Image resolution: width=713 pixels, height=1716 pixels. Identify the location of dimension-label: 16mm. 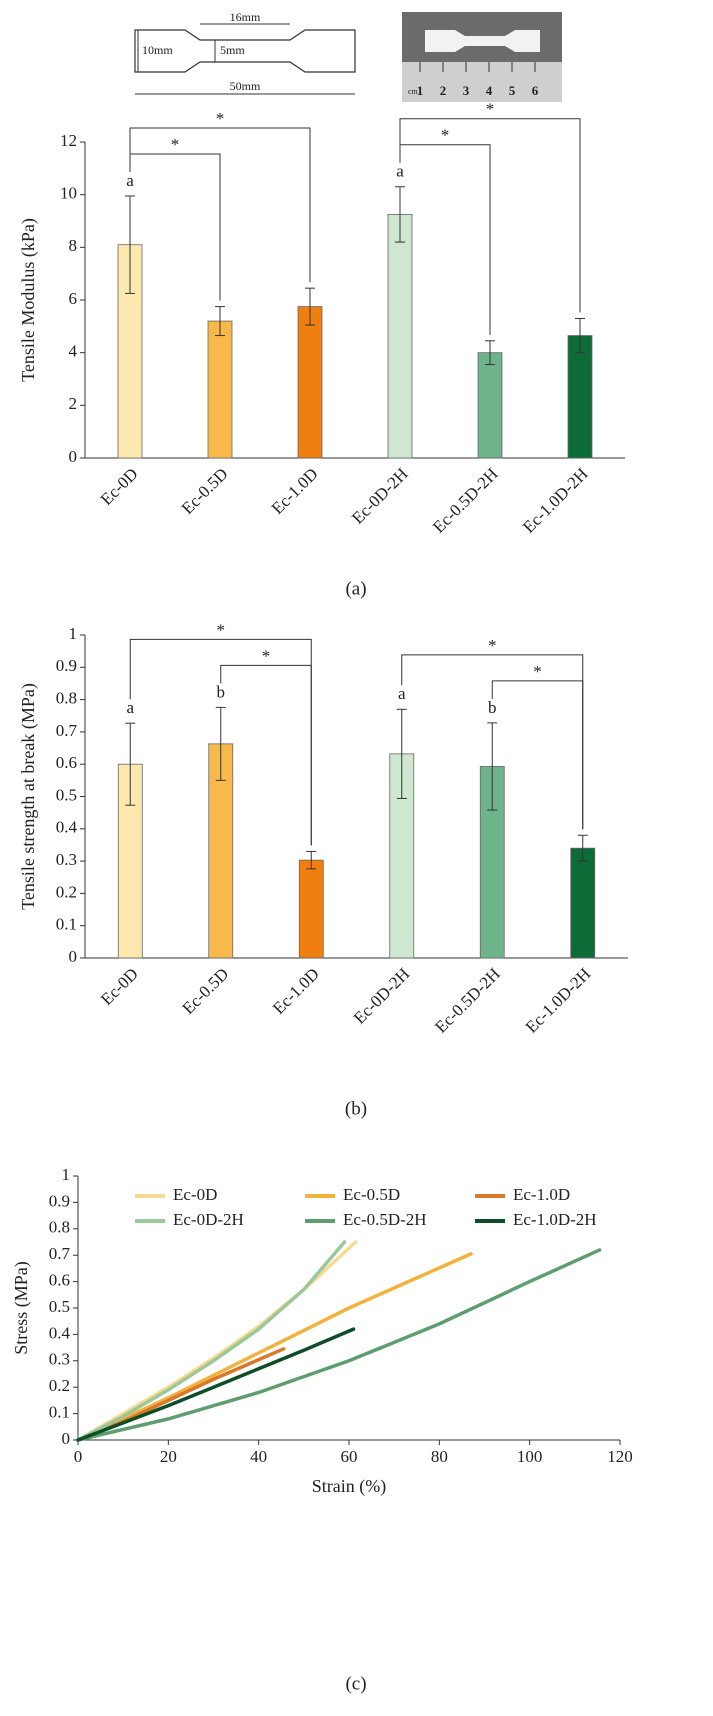
(245, 17).